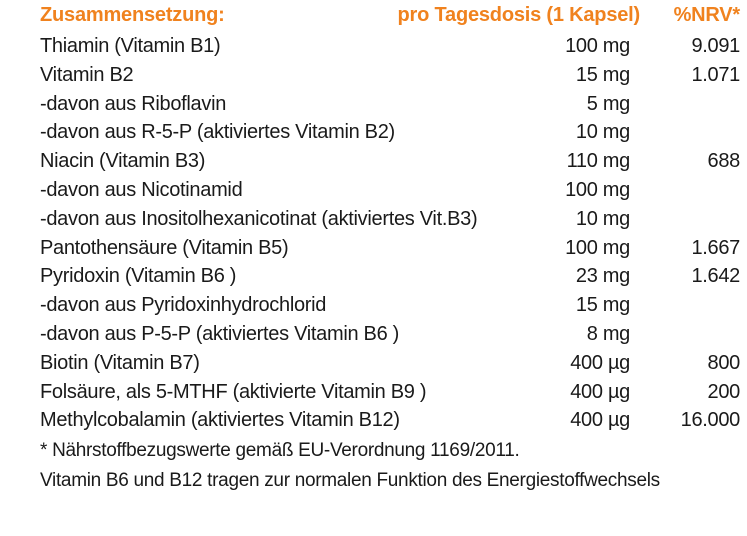  Describe the element at coordinates (390, 104) in the screenshot. I see `table-row: -davon aus Riboflavin 5 mg` at that location.